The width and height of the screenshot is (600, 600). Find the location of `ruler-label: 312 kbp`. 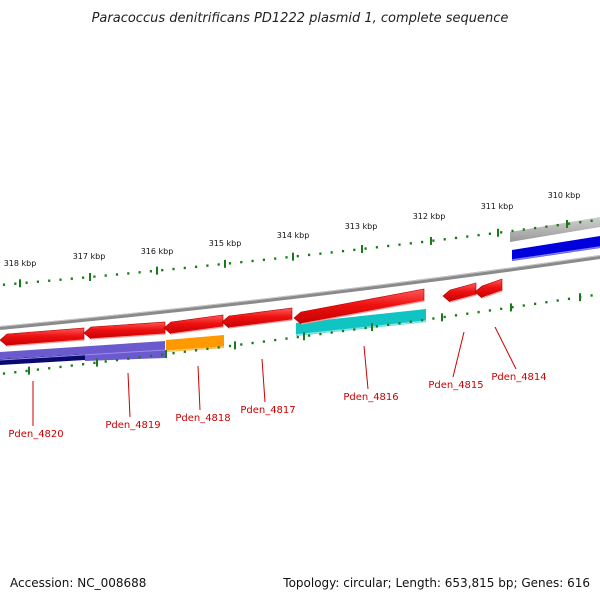

ruler-label: 312 kbp is located at coordinates (429, 216).